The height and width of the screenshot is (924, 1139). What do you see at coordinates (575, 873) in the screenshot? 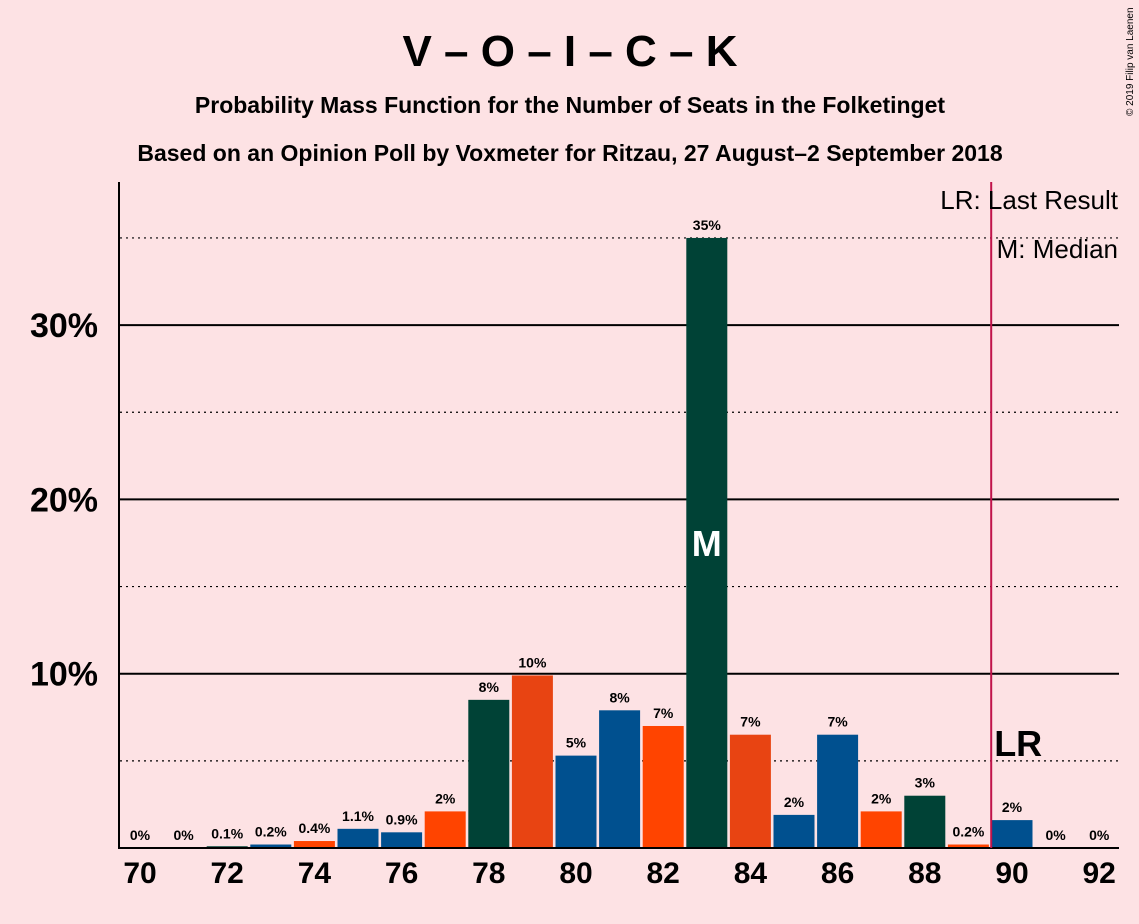
I see `x-tick-label: 80` at bounding box center [575, 873].